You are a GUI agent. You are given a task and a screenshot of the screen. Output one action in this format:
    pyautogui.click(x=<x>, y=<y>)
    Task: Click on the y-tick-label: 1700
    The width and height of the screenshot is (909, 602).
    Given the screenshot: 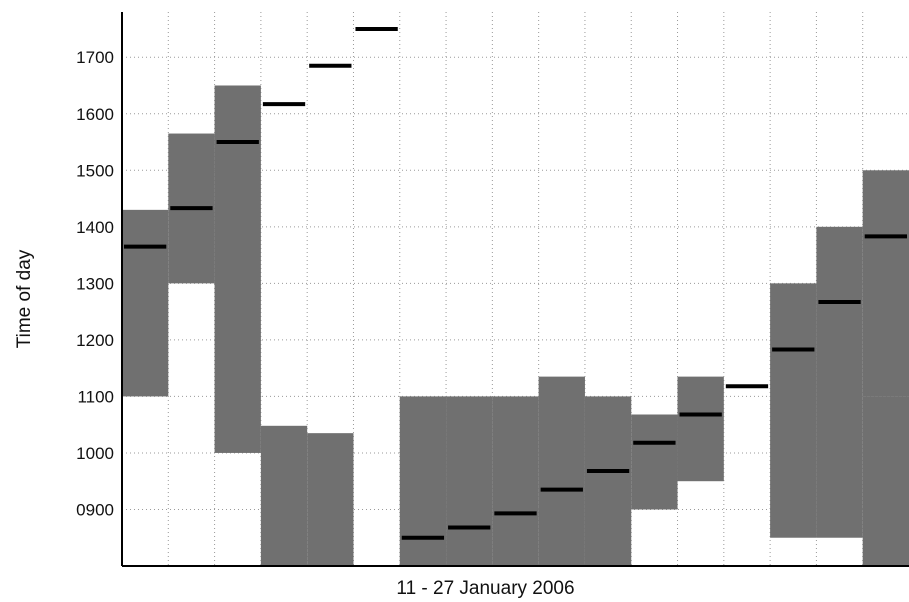 What is the action you would take?
    pyautogui.click(x=95, y=57)
    